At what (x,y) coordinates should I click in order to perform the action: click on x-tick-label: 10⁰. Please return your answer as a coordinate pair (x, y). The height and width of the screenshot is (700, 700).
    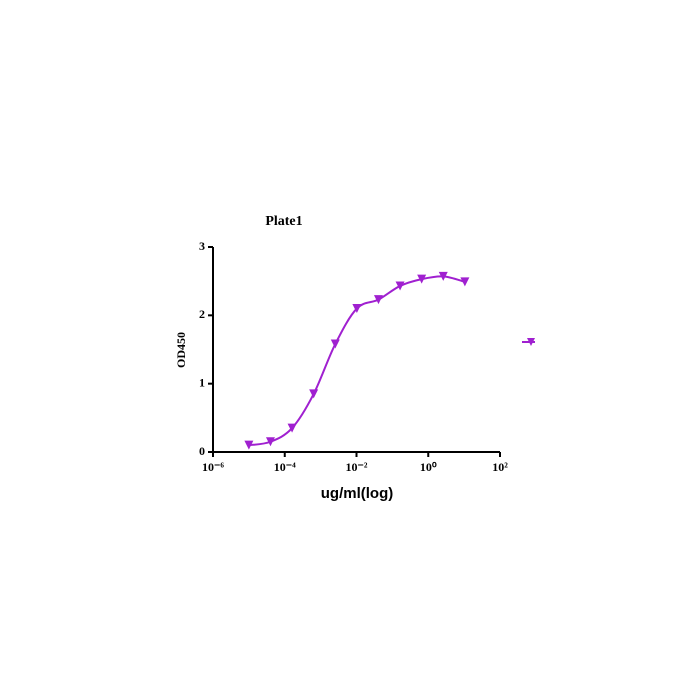
    Looking at the image, I should click on (428, 467).